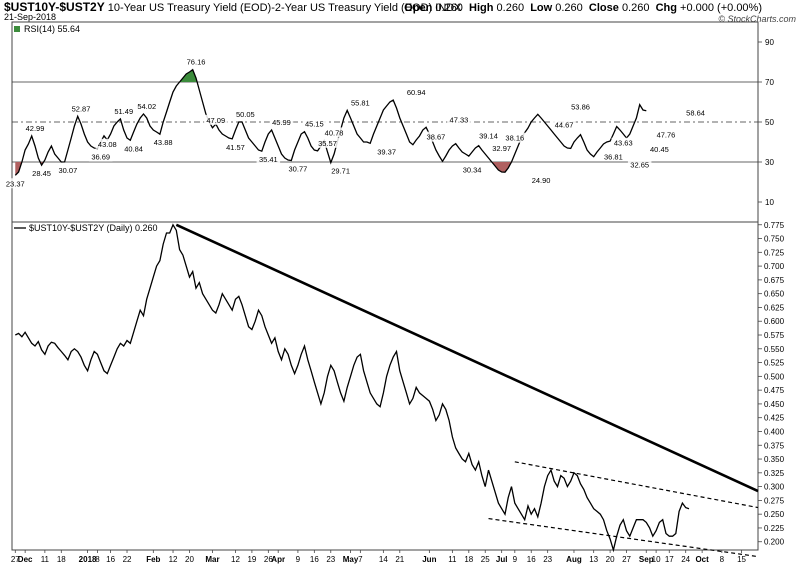 Image resolution: width=800 pixels, height=566 pixels. I want to click on rsi-annotation-label: 43.63, so click(623, 143).